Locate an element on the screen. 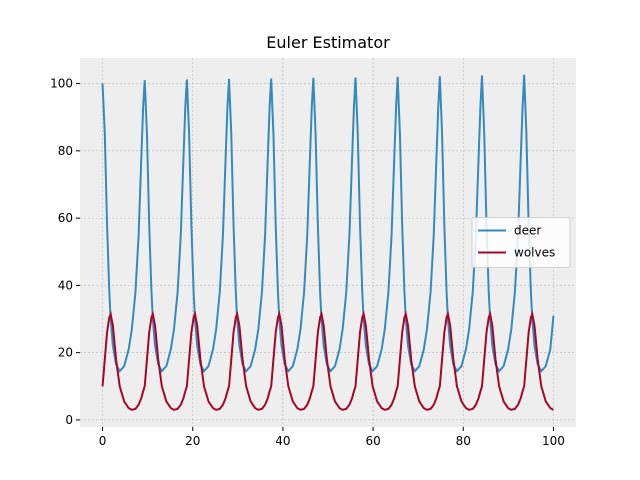 Image resolution: width=640 pixels, height=480 pixels. chart-title: Euler Estimator is located at coordinates (328, 42).